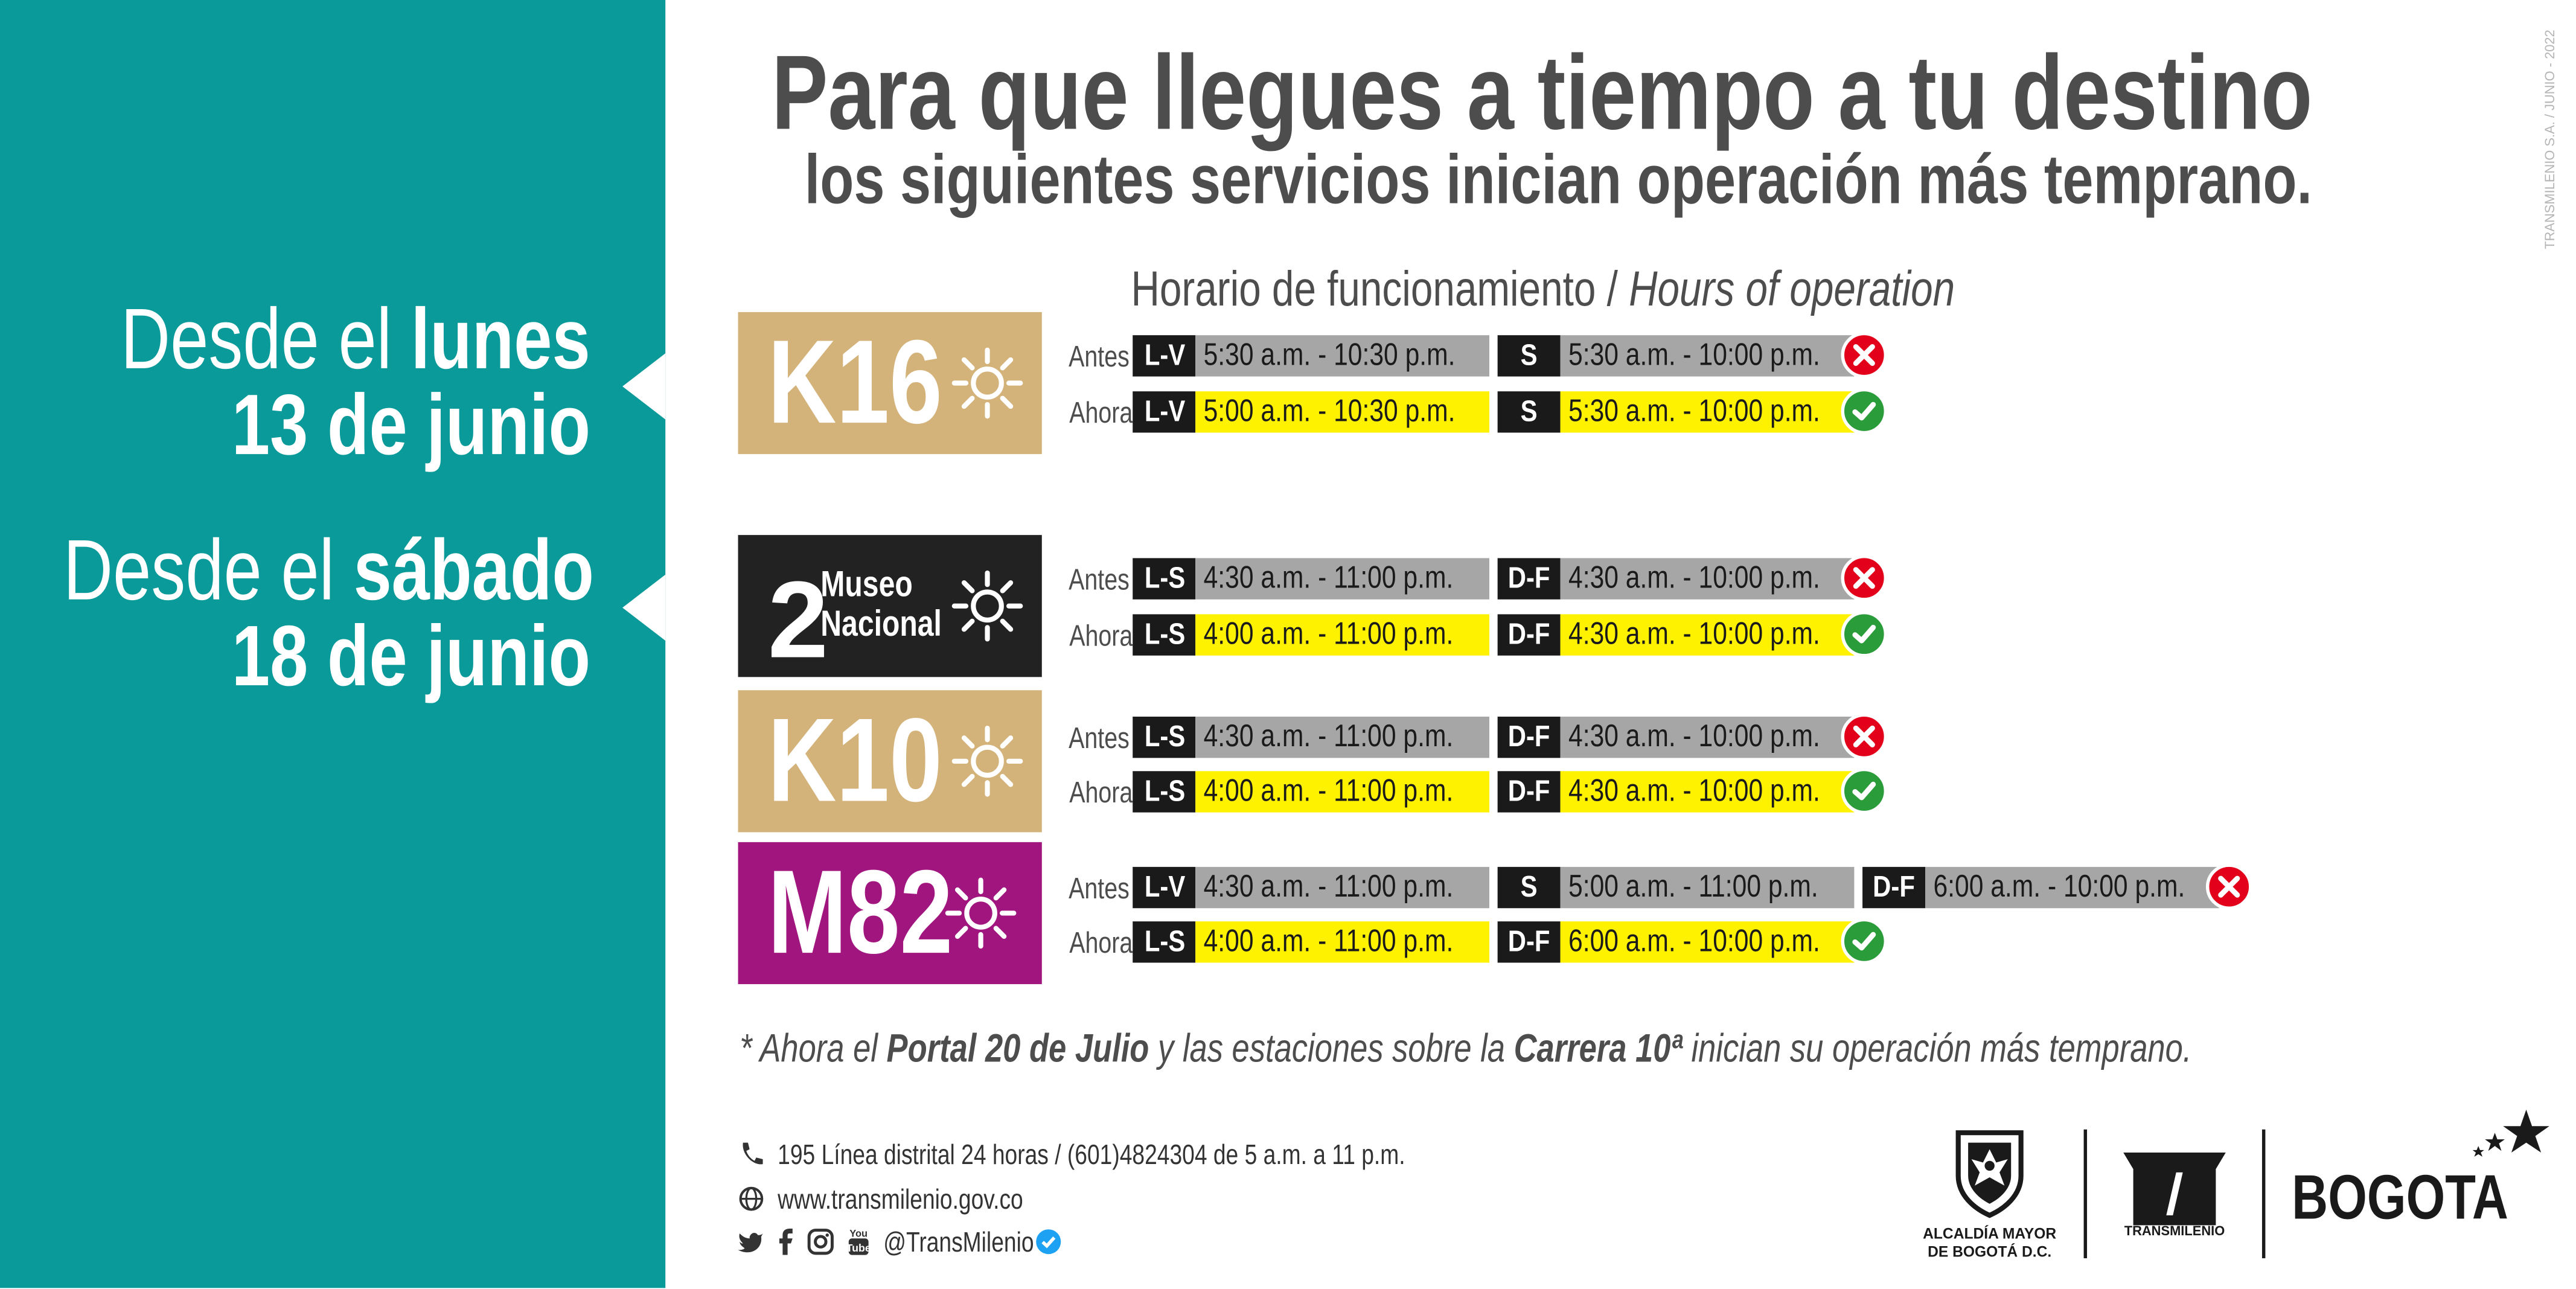  What do you see at coordinates (752, 1241) in the screenshot?
I see `twitter-icon` at bounding box center [752, 1241].